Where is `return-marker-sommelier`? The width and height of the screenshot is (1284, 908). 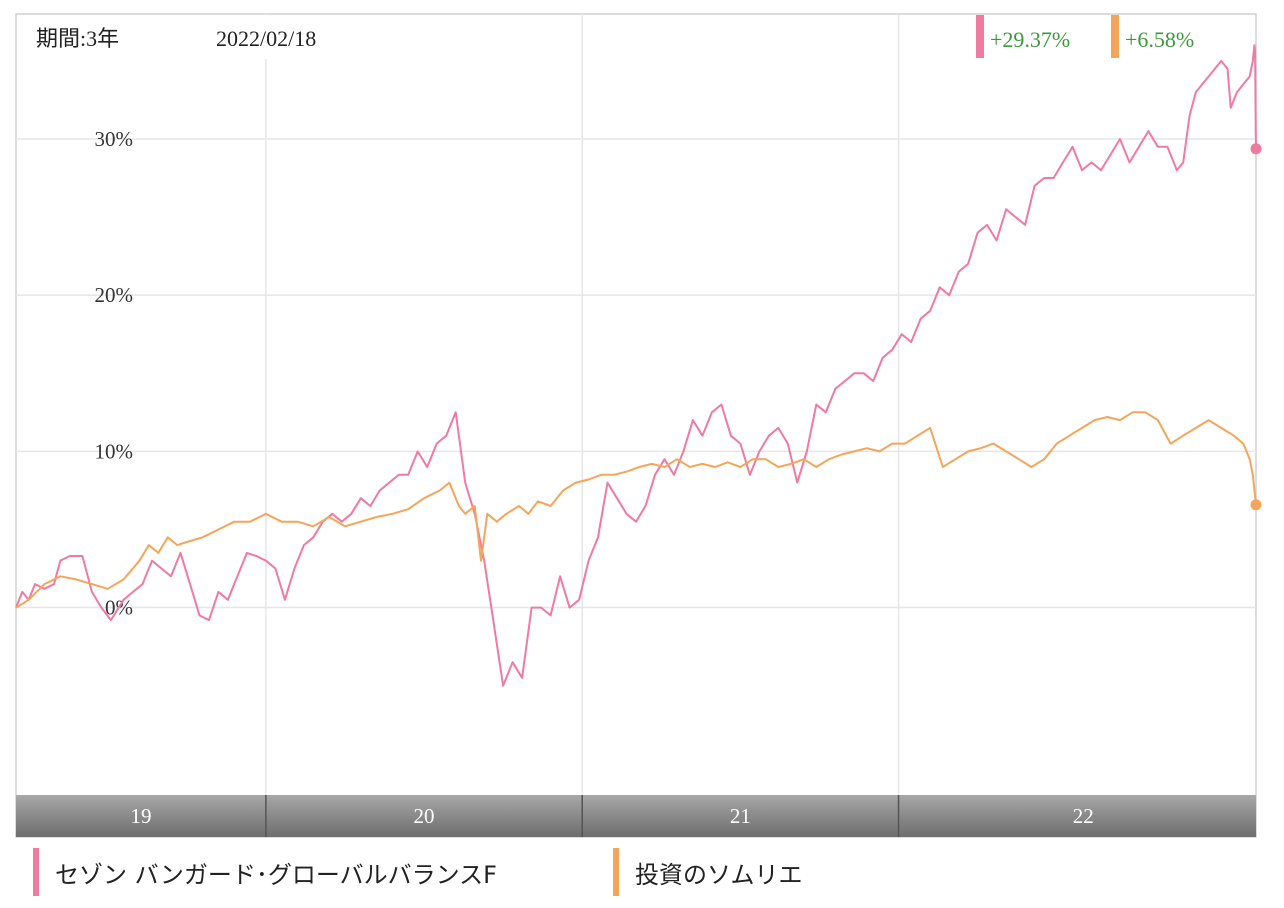 return-marker-sommelier is located at coordinates (1115, 36).